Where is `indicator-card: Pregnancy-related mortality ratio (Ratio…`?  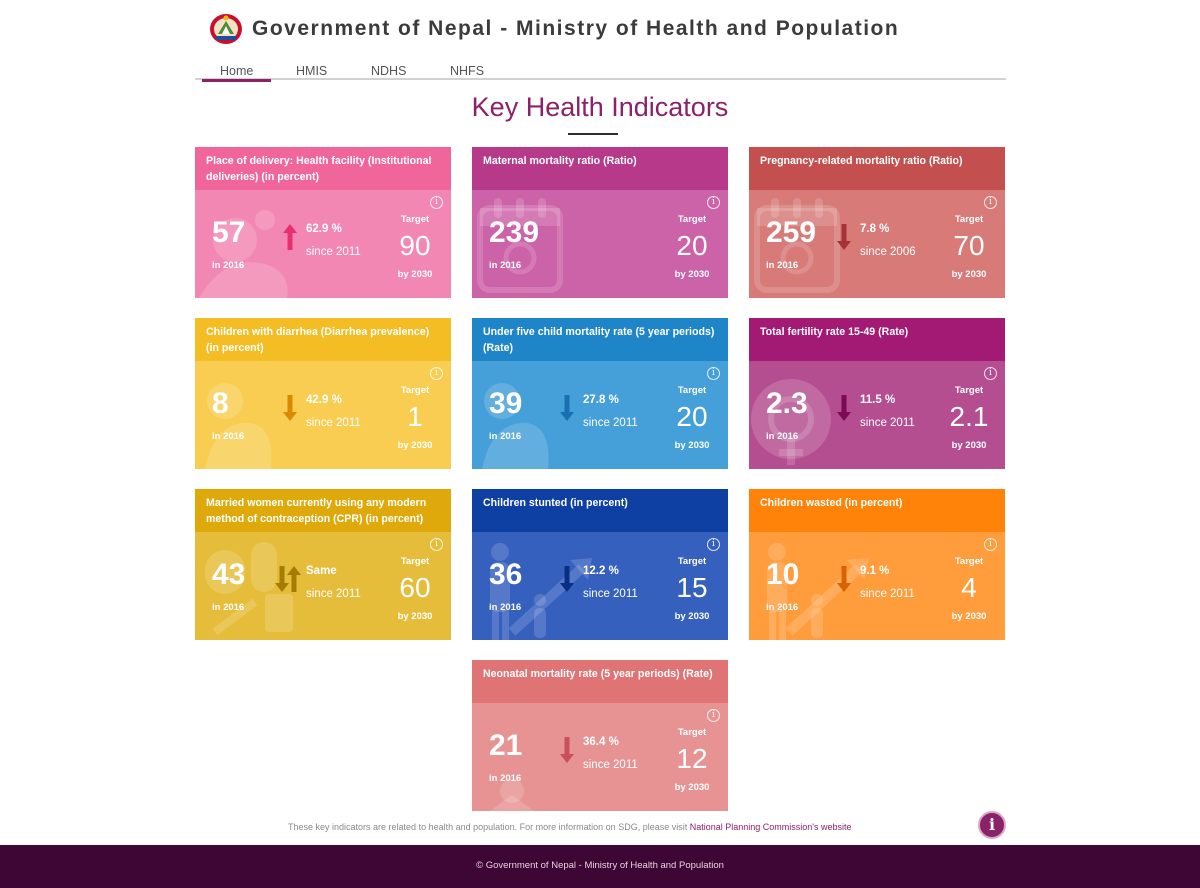 indicator-card: Pregnancy-related mortality ratio (Ratio… is located at coordinates (877, 222).